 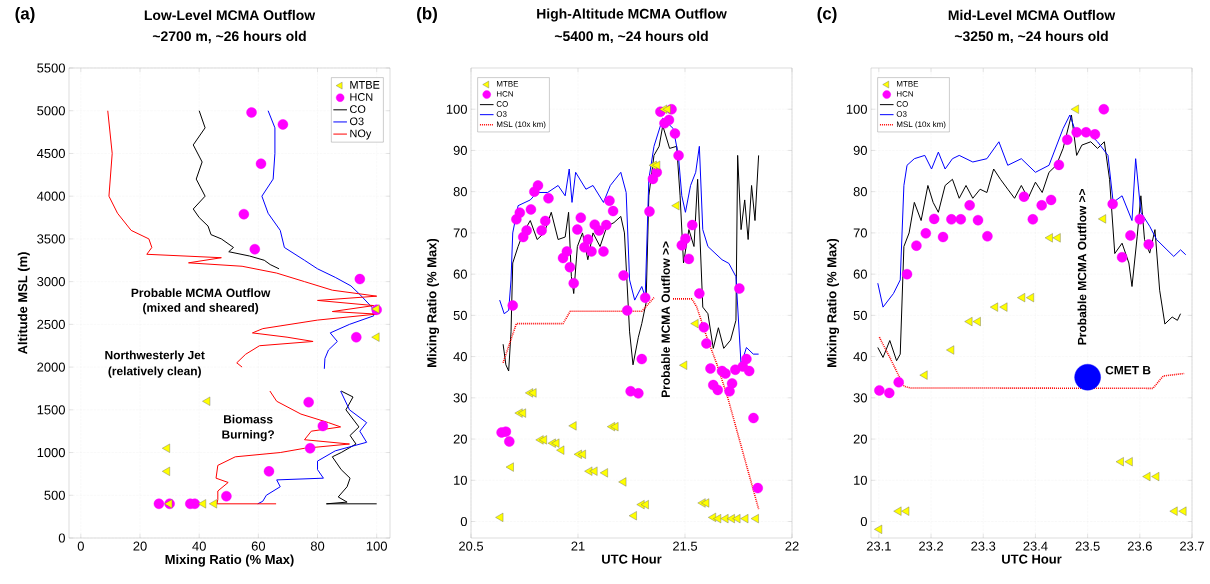 I want to click on y-tick-label: 500, so click(x=54, y=495).